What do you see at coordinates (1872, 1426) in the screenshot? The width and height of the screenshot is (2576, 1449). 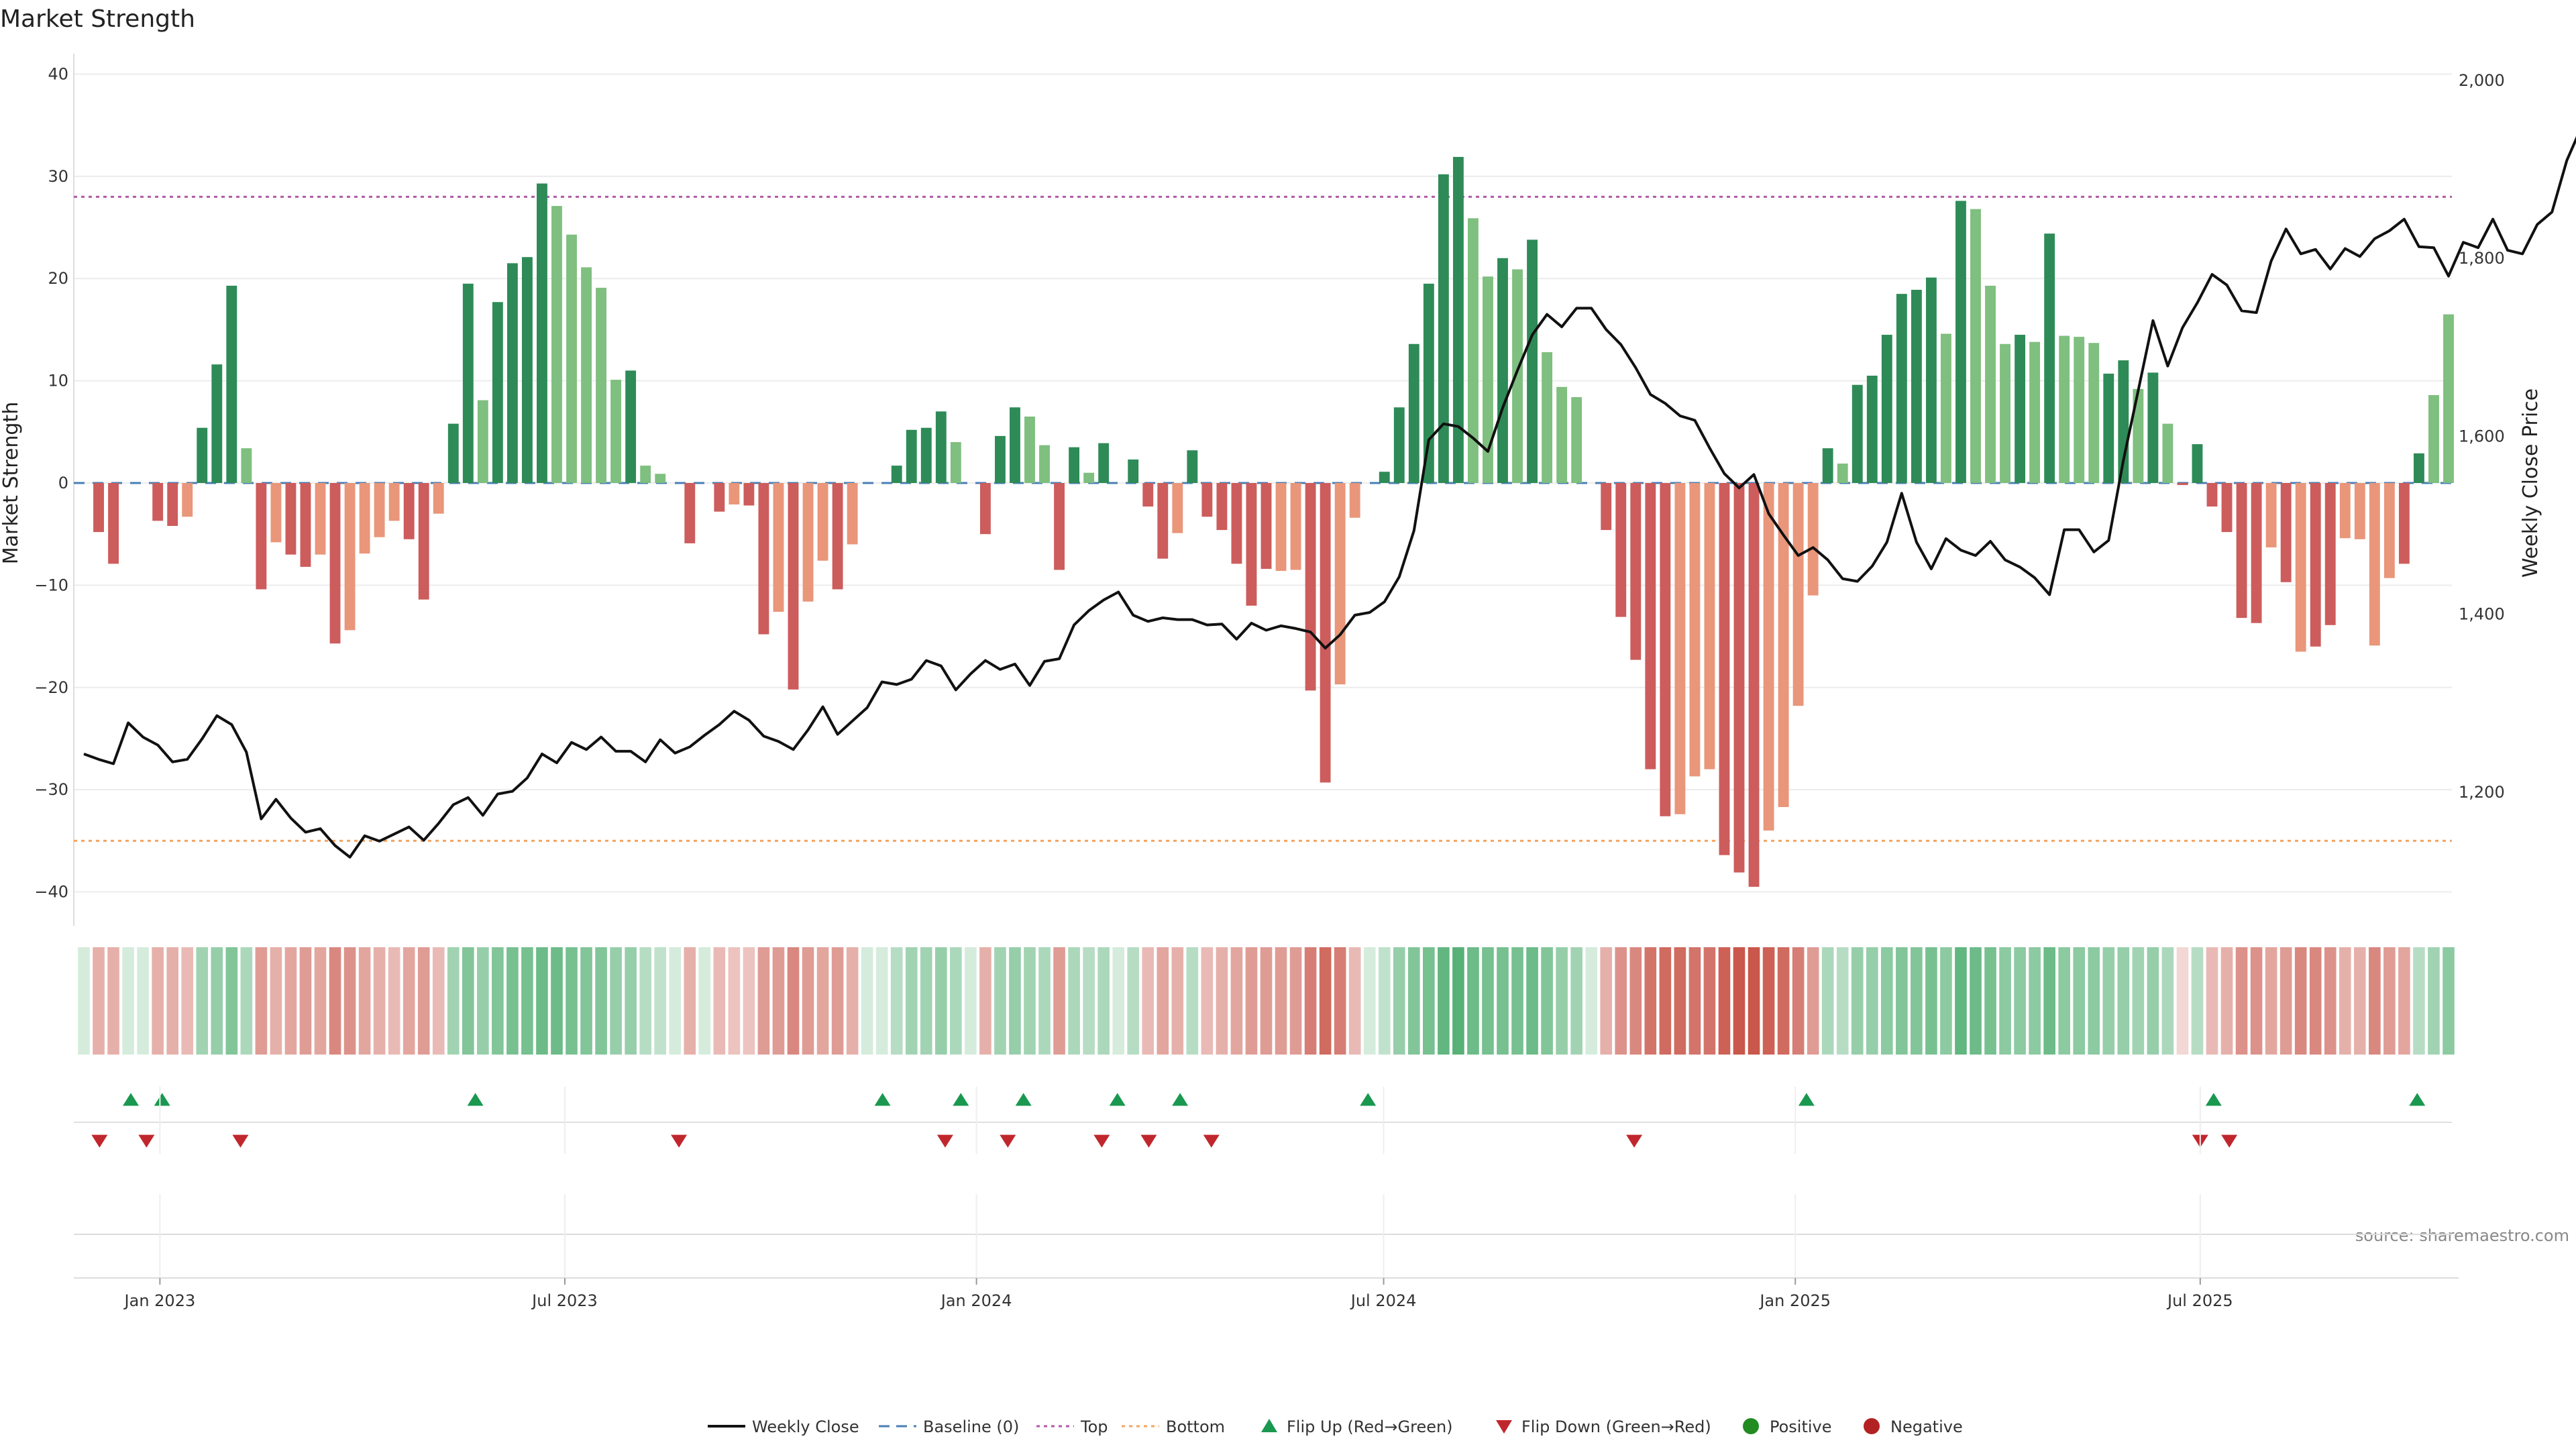 I see `legend-swatch-negative` at bounding box center [1872, 1426].